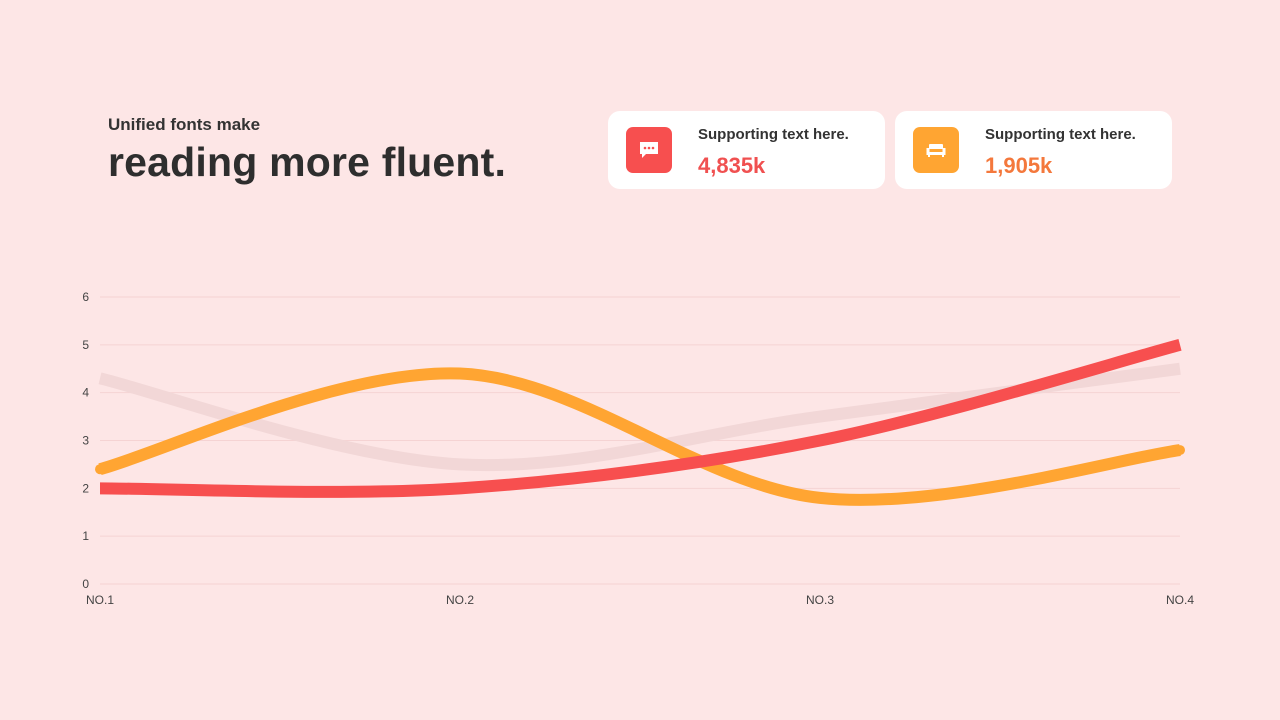  Describe the element at coordinates (746, 150) in the screenshot. I see `stat-card-messages: Supporting text here. 4,835k` at that location.